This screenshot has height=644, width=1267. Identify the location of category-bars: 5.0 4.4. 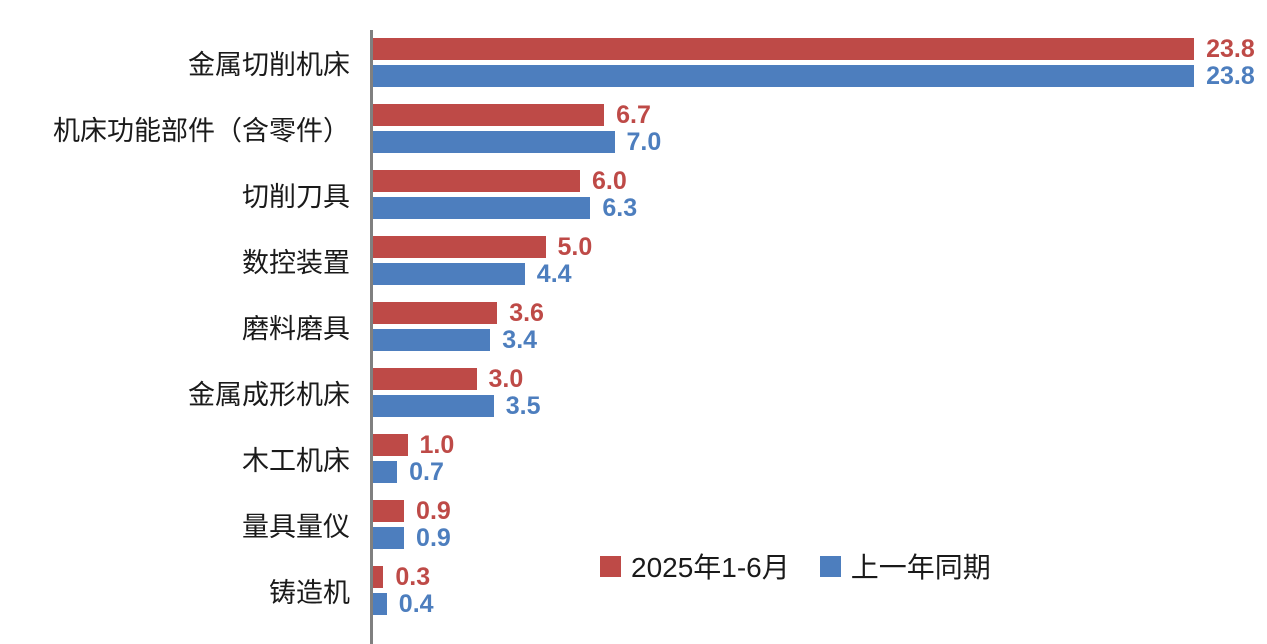
(820, 260).